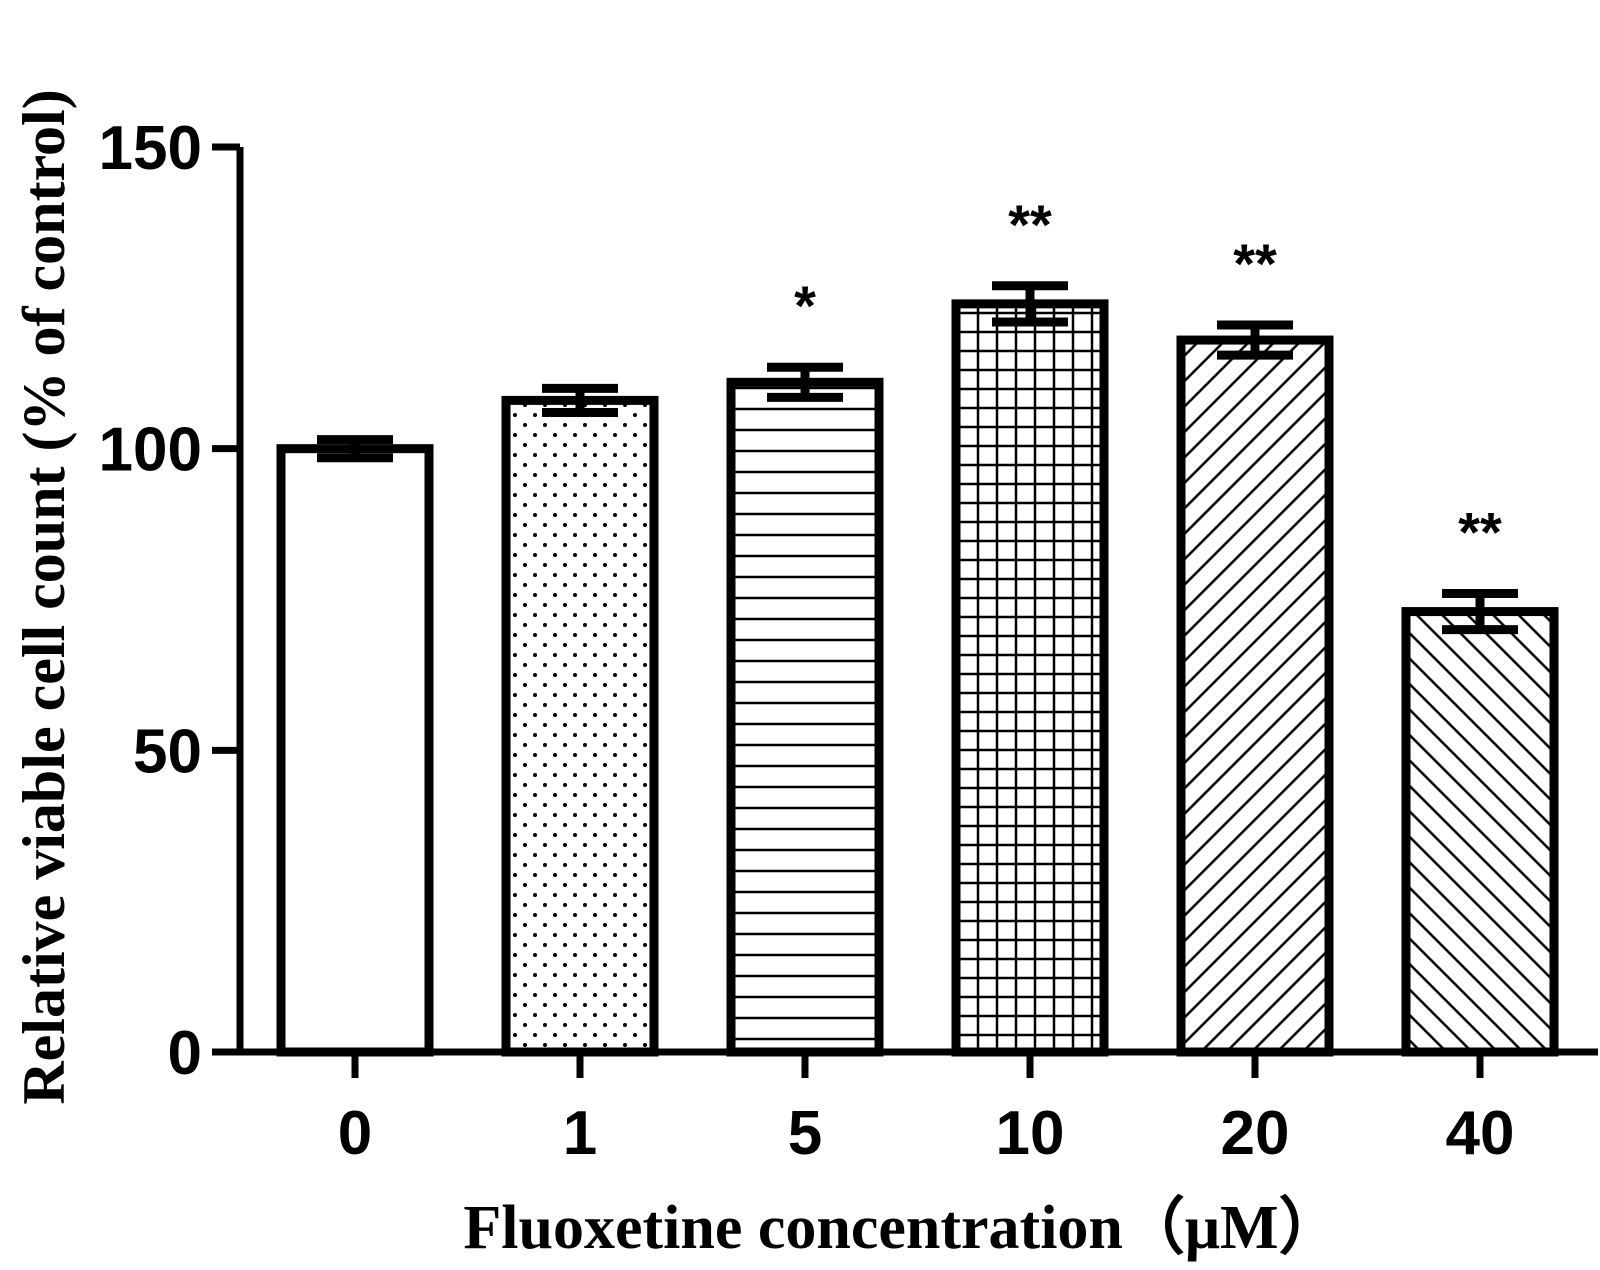 This screenshot has height=1270, width=1600. What do you see at coordinates (1030, 1133) in the screenshot?
I see `x-tick-label-10: 10` at bounding box center [1030, 1133].